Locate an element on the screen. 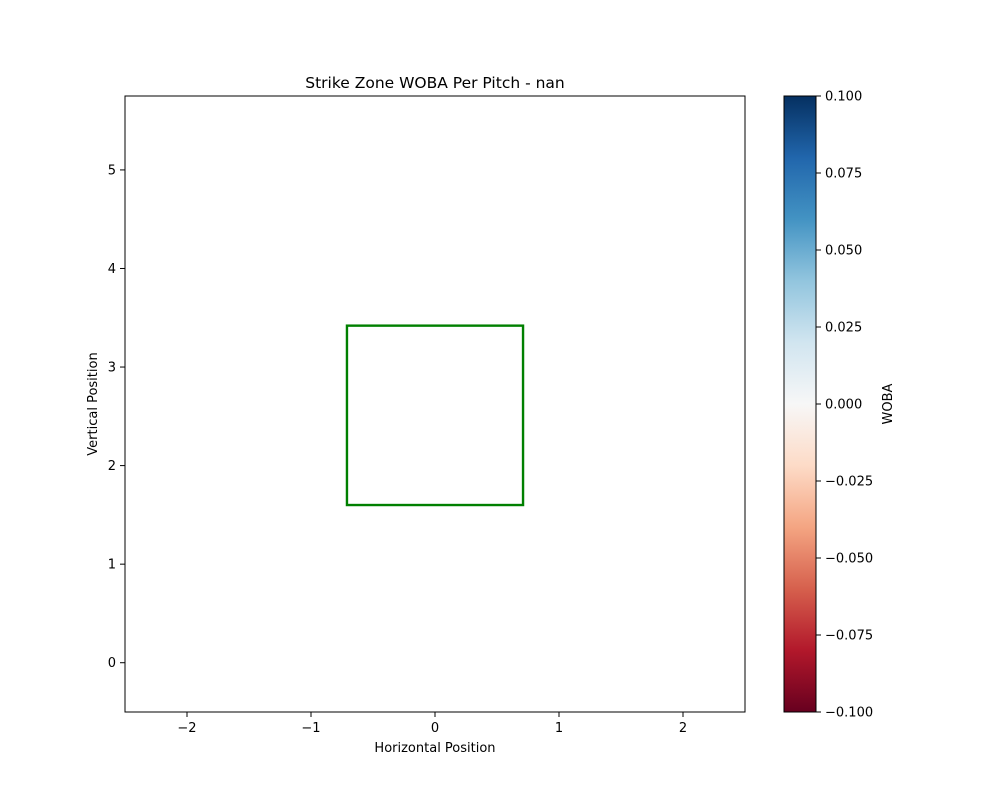 The image size is (1000, 800). x-axis-ticks: −2 −1 0 1 2 is located at coordinates (432, 724).